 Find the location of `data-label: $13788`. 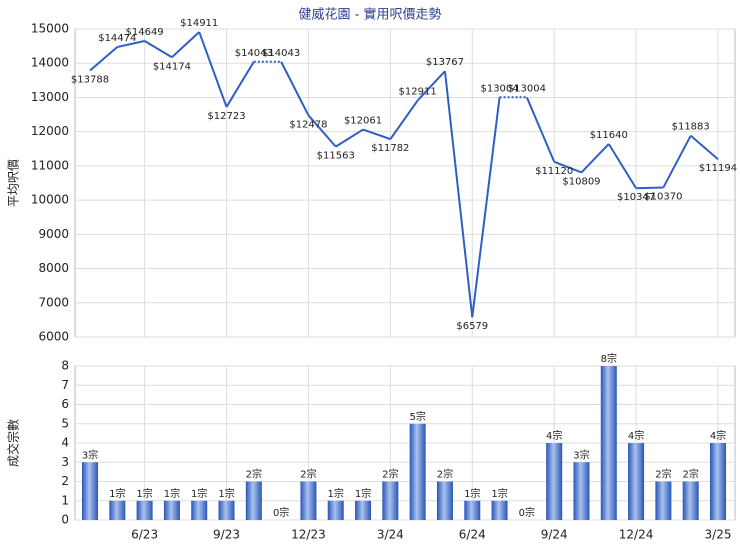

data-label: $13788 is located at coordinates (90, 79).